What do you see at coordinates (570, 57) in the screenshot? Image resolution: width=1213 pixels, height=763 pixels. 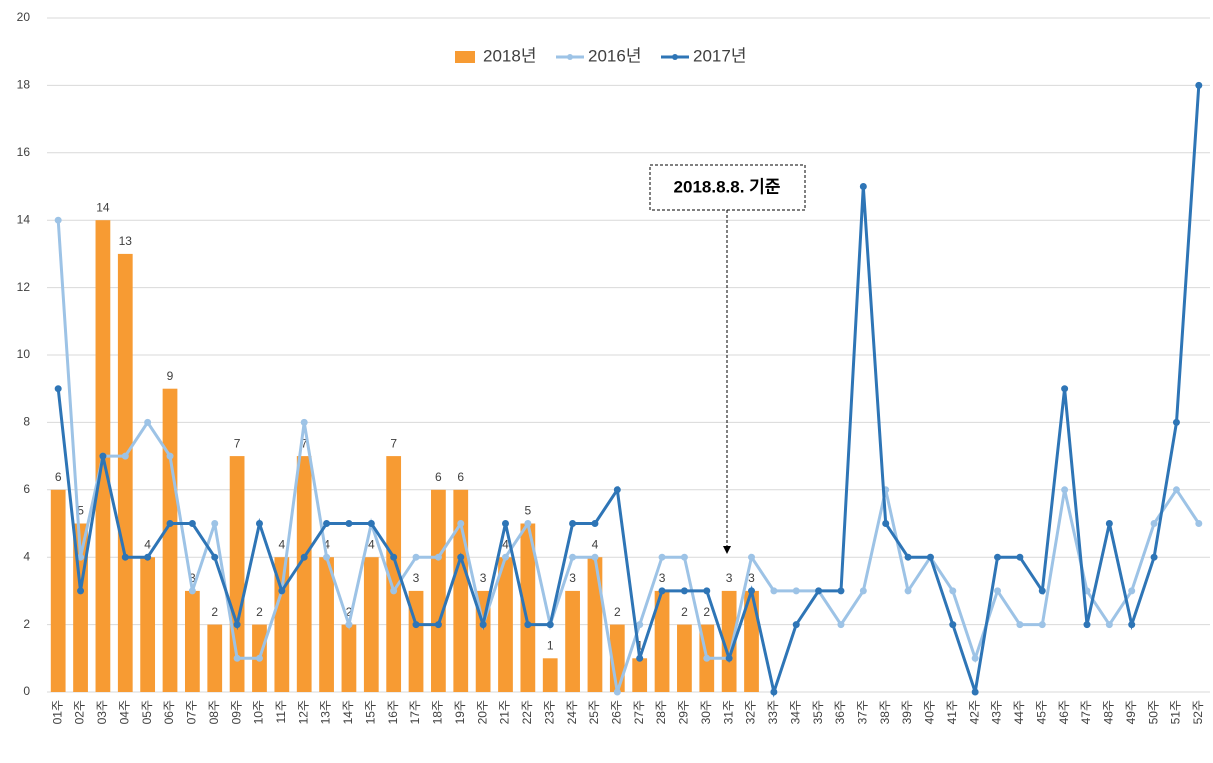 I see `legend-marker` at bounding box center [570, 57].